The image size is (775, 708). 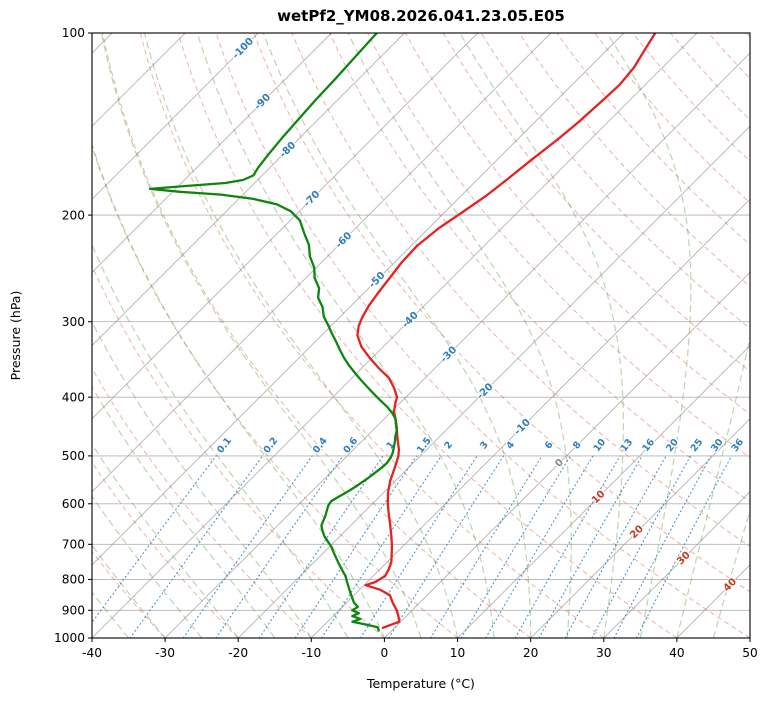 I want to click on y-tick-label: 700, so click(x=73, y=544).